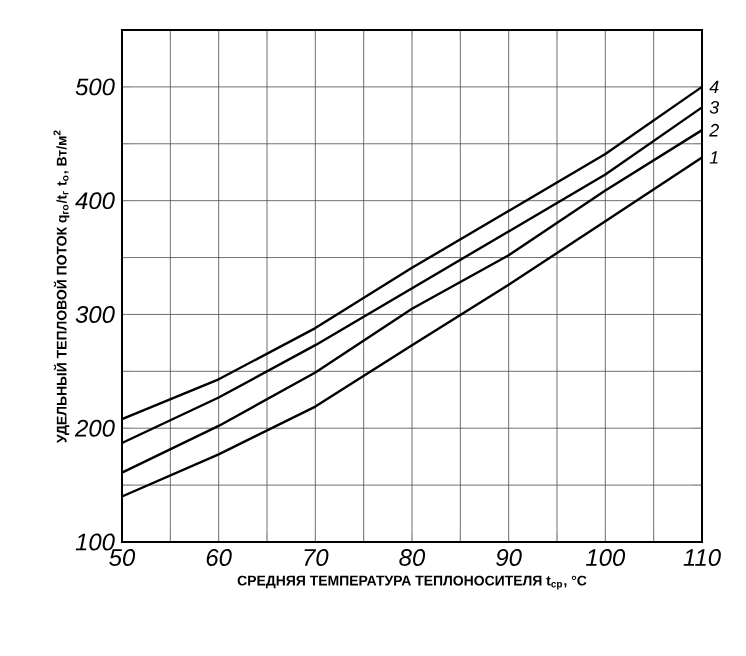 The width and height of the screenshot is (746, 656). I want to click on series-label: 2, so click(714, 130).